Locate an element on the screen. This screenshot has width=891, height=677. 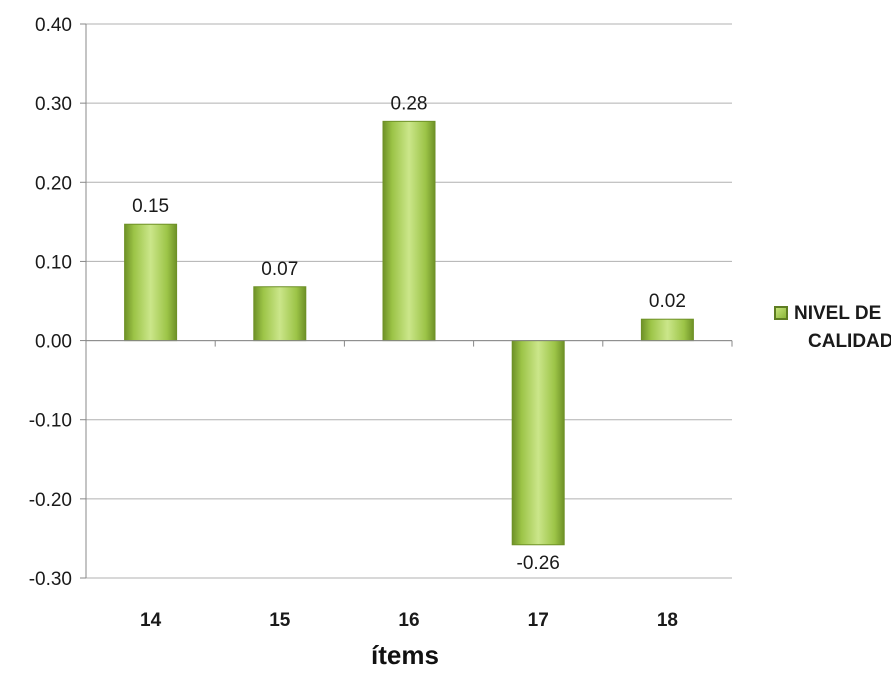
y-tick-labels: 0.40 0.30 0.20 0.10 0.00 -0.10 -0.20 -0.30 is located at coordinates (50, 302).